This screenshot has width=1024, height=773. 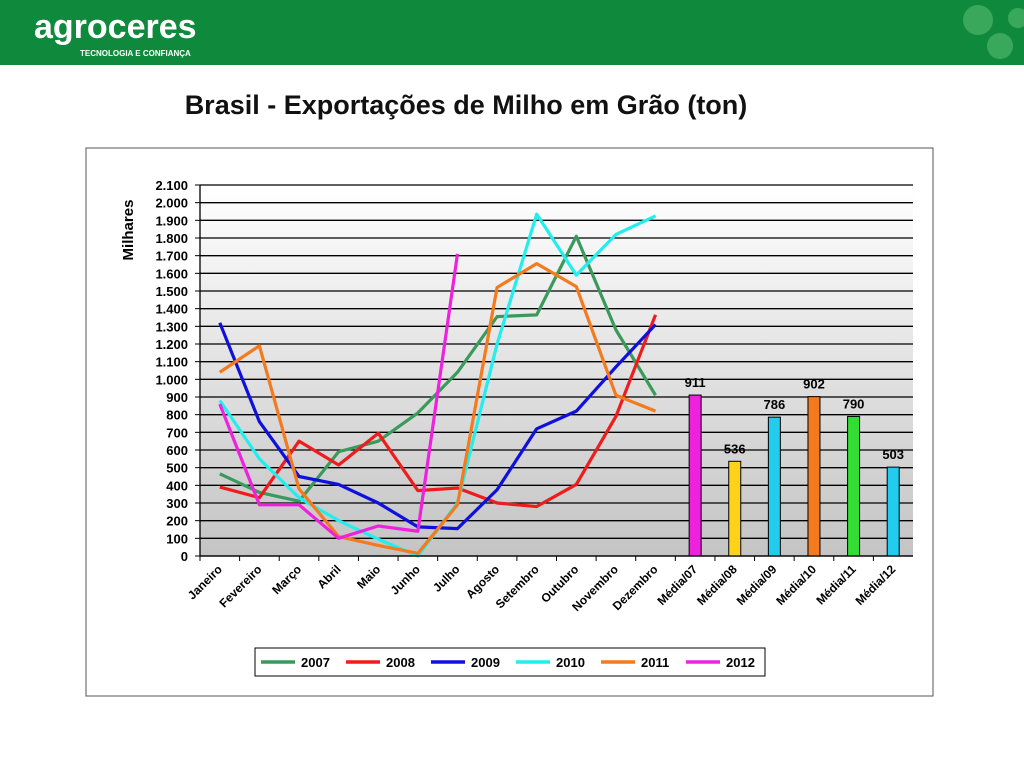 What do you see at coordinates (171, 203) in the screenshot?
I see `y-tick-label: 2.000` at bounding box center [171, 203].